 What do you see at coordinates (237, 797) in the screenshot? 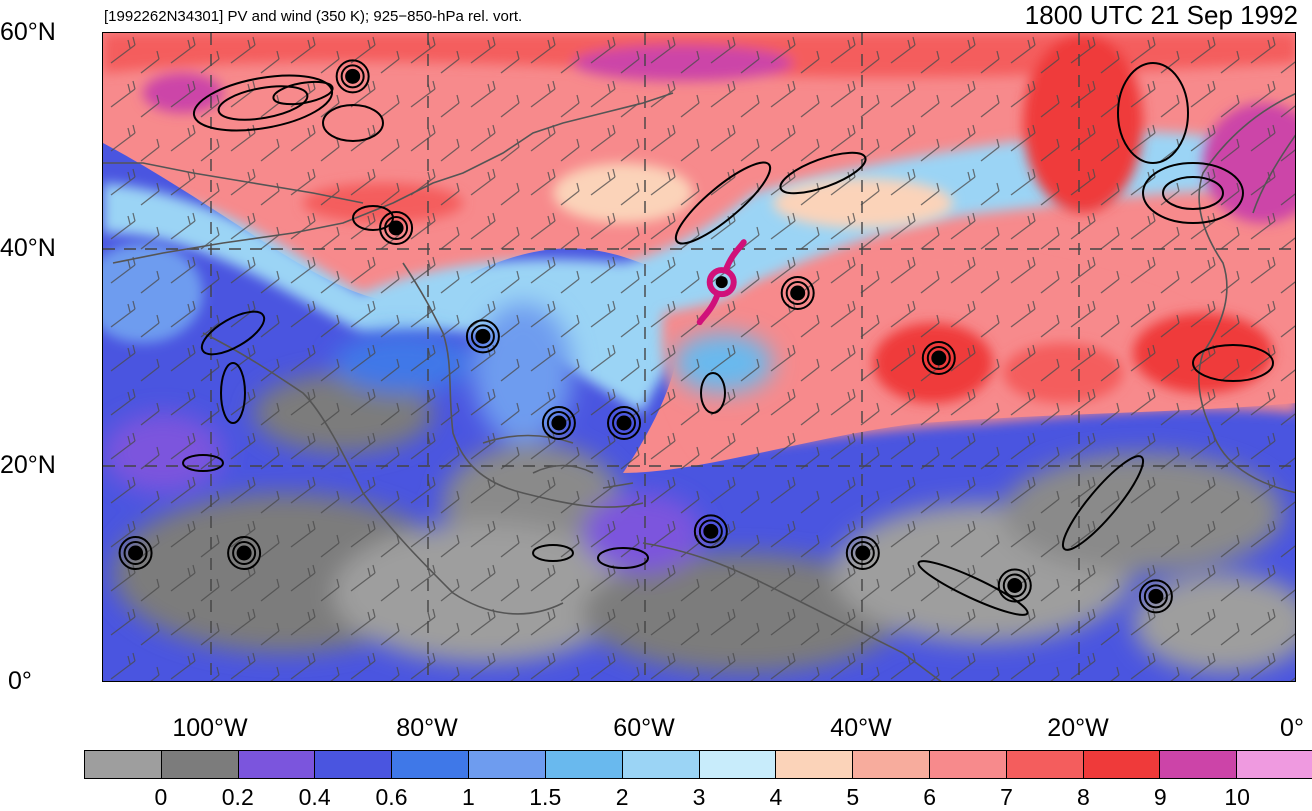
I see `colorbar-level-label: 0.2` at bounding box center [237, 797].